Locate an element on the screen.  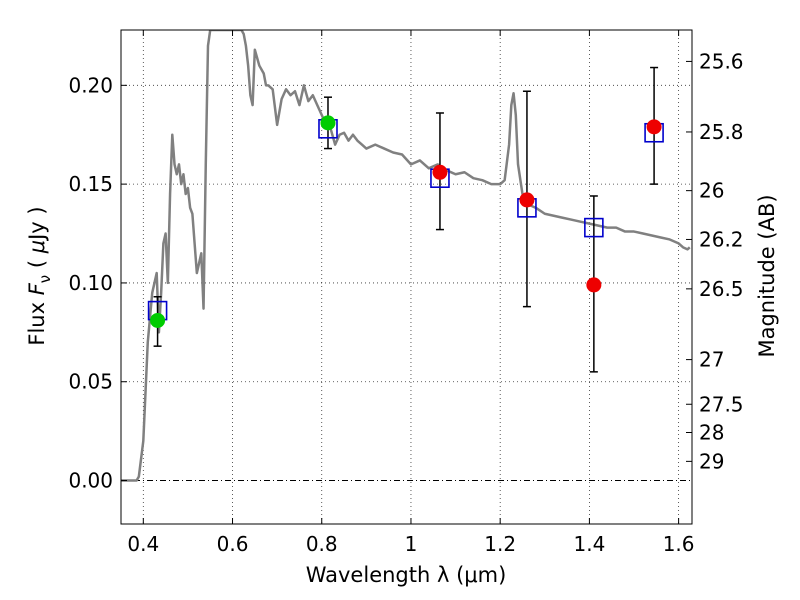
x-tick-label: 1.2 is located at coordinates (500, 544).